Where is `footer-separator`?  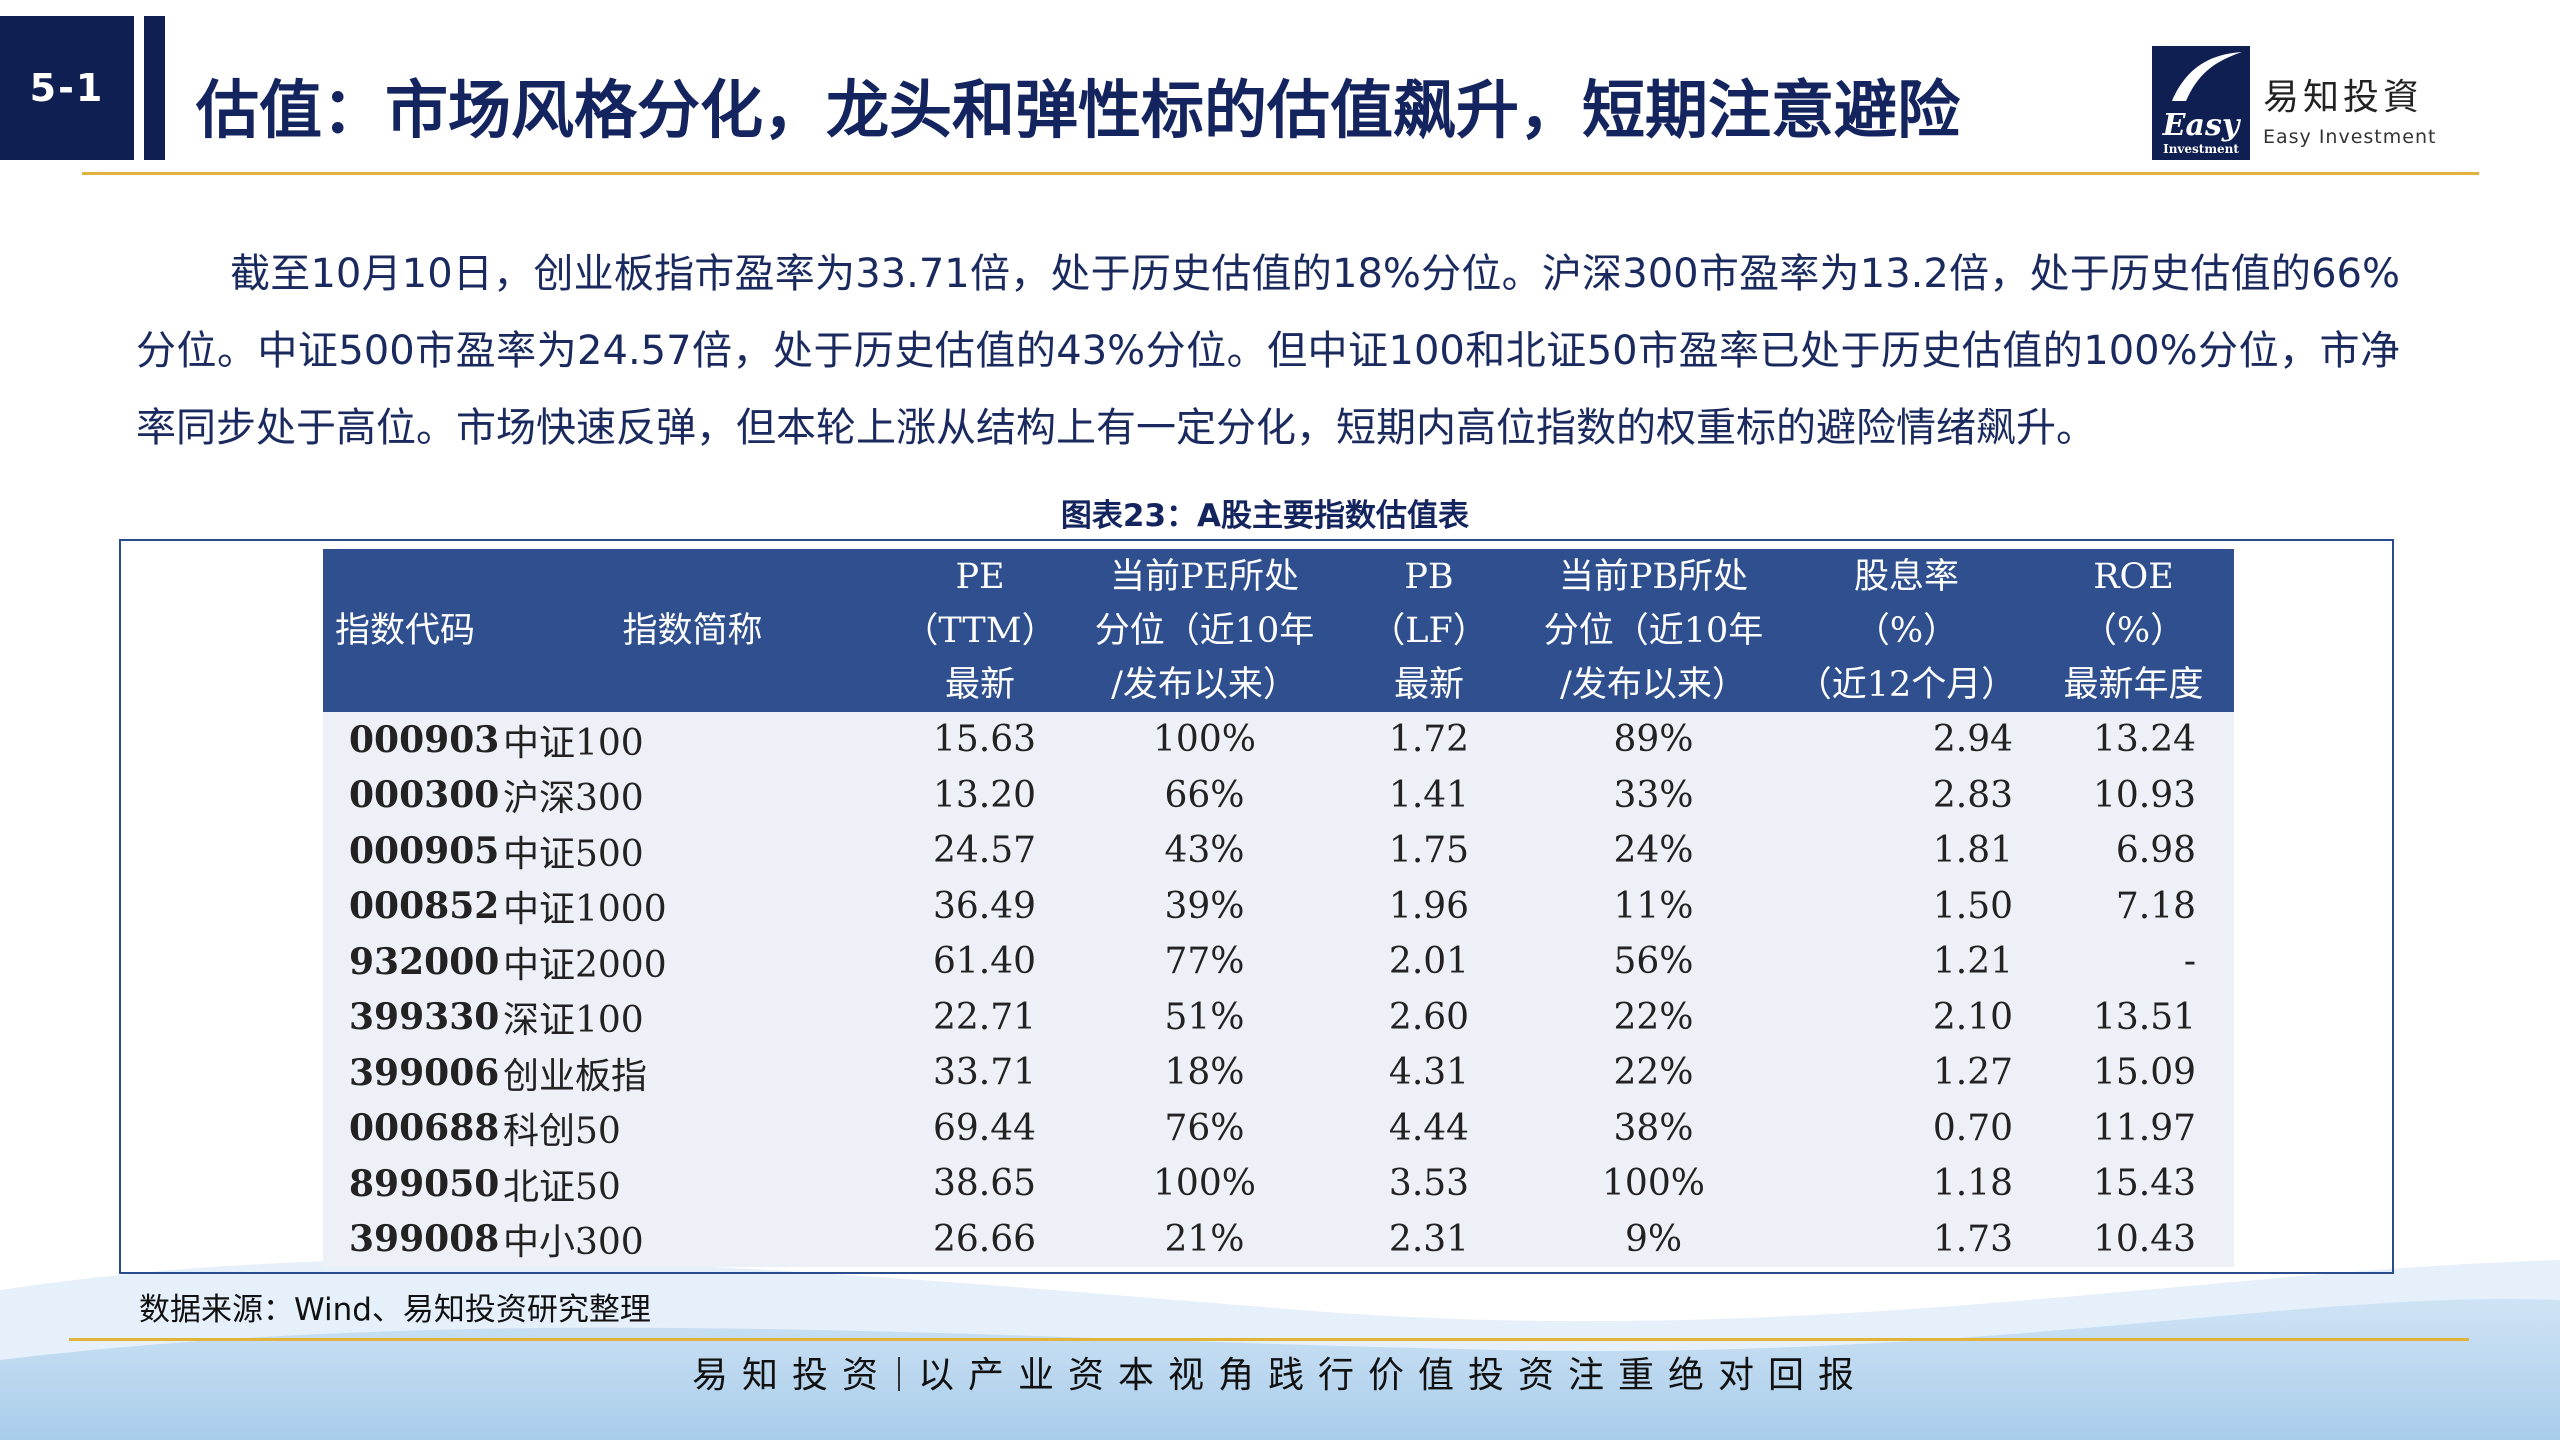 footer-separator is located at coordinates (899, 1374).